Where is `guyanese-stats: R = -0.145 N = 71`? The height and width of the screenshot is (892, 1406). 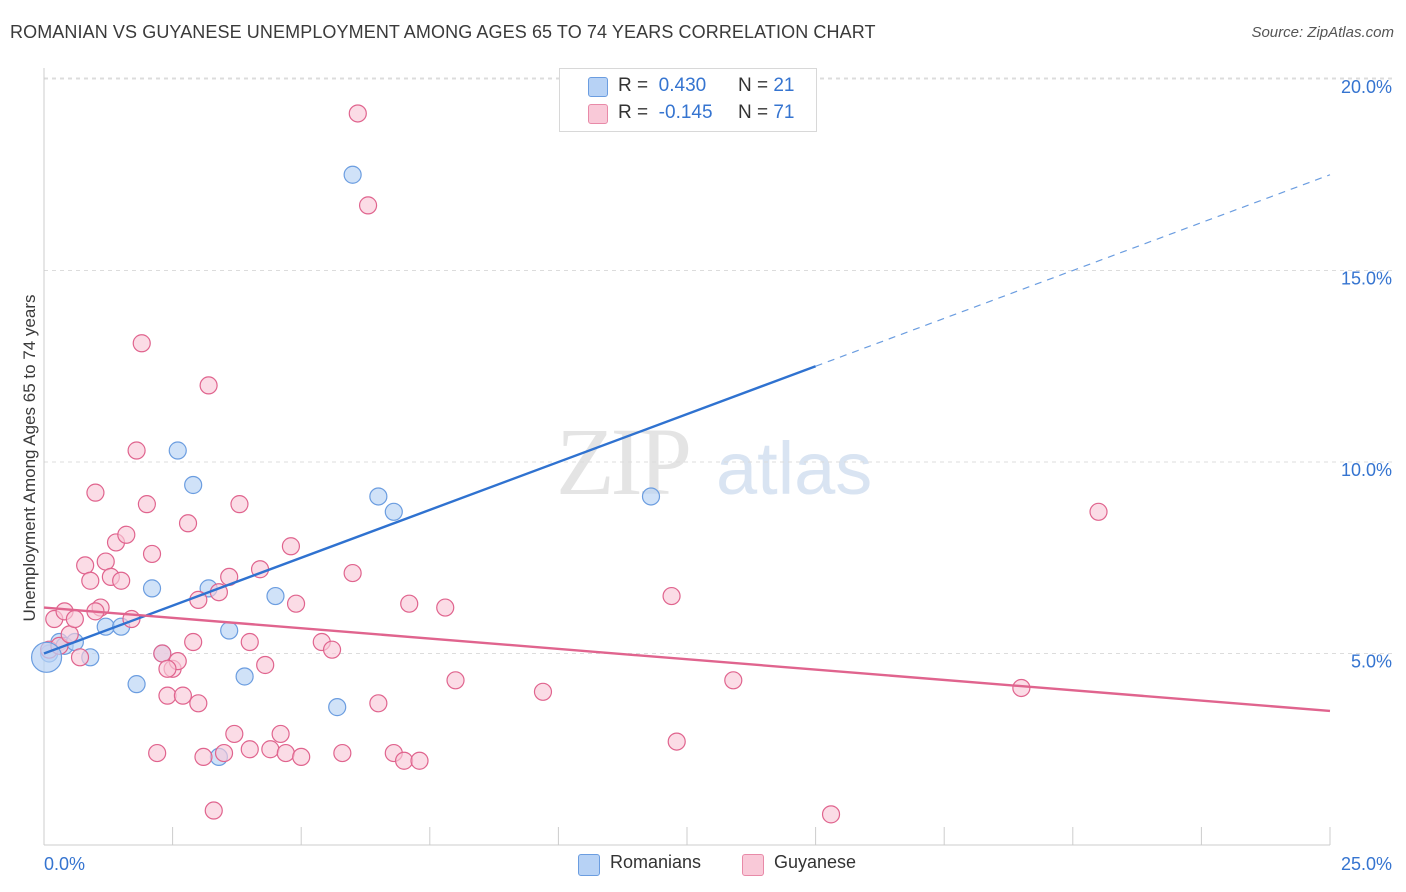
guyanese-stats: R = -0.145 N = 71 is located at coordinates (706, 113).